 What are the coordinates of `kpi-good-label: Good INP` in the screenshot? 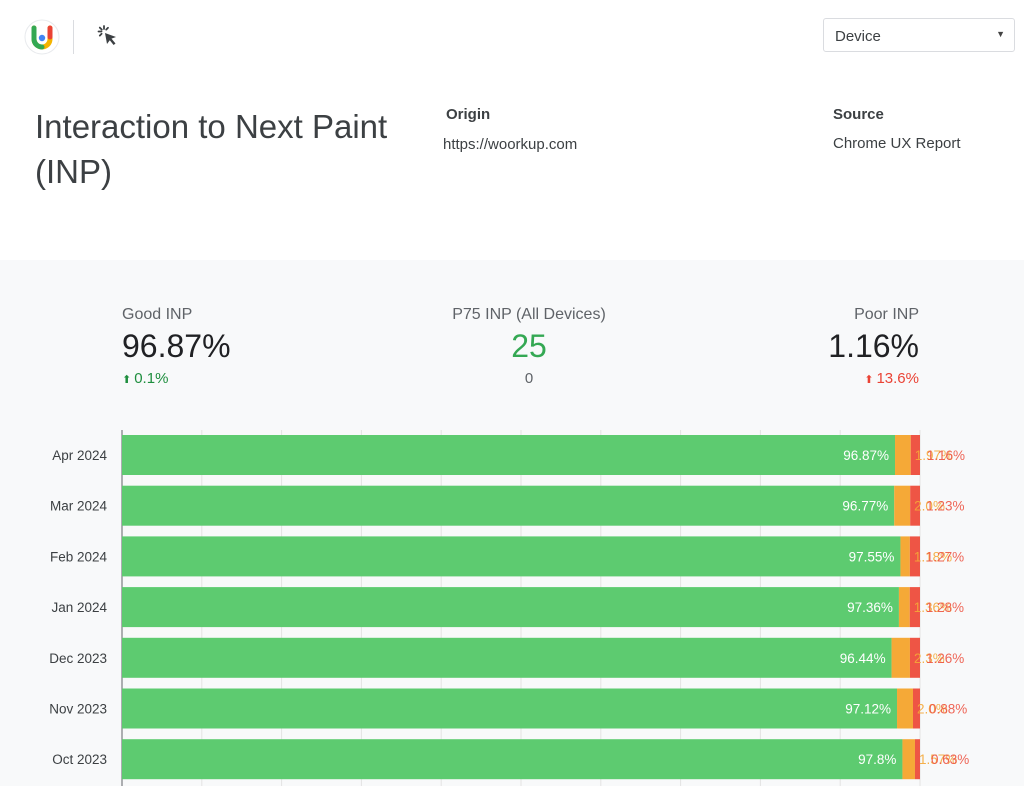 It's located at (157, 314).